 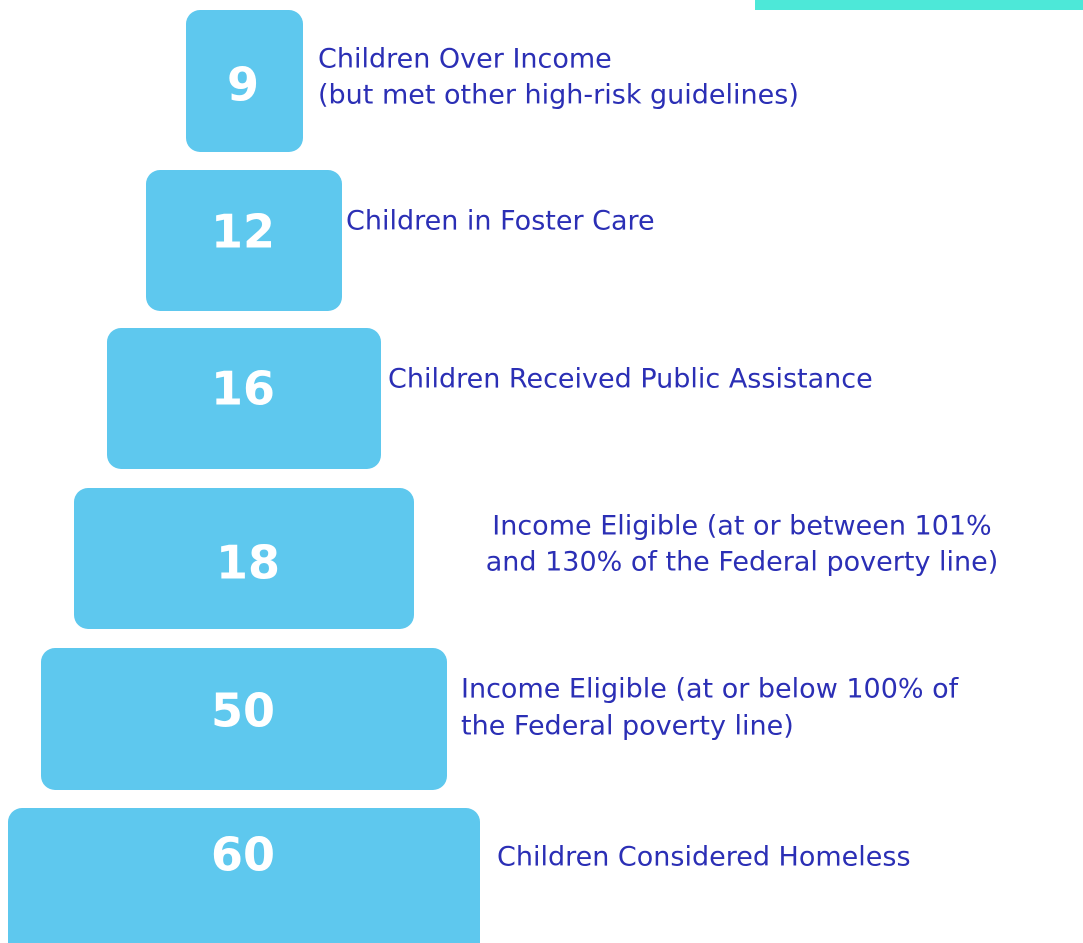 I want to click on tier-label: Children Received Public Assistance, so click(x=630, y=379).